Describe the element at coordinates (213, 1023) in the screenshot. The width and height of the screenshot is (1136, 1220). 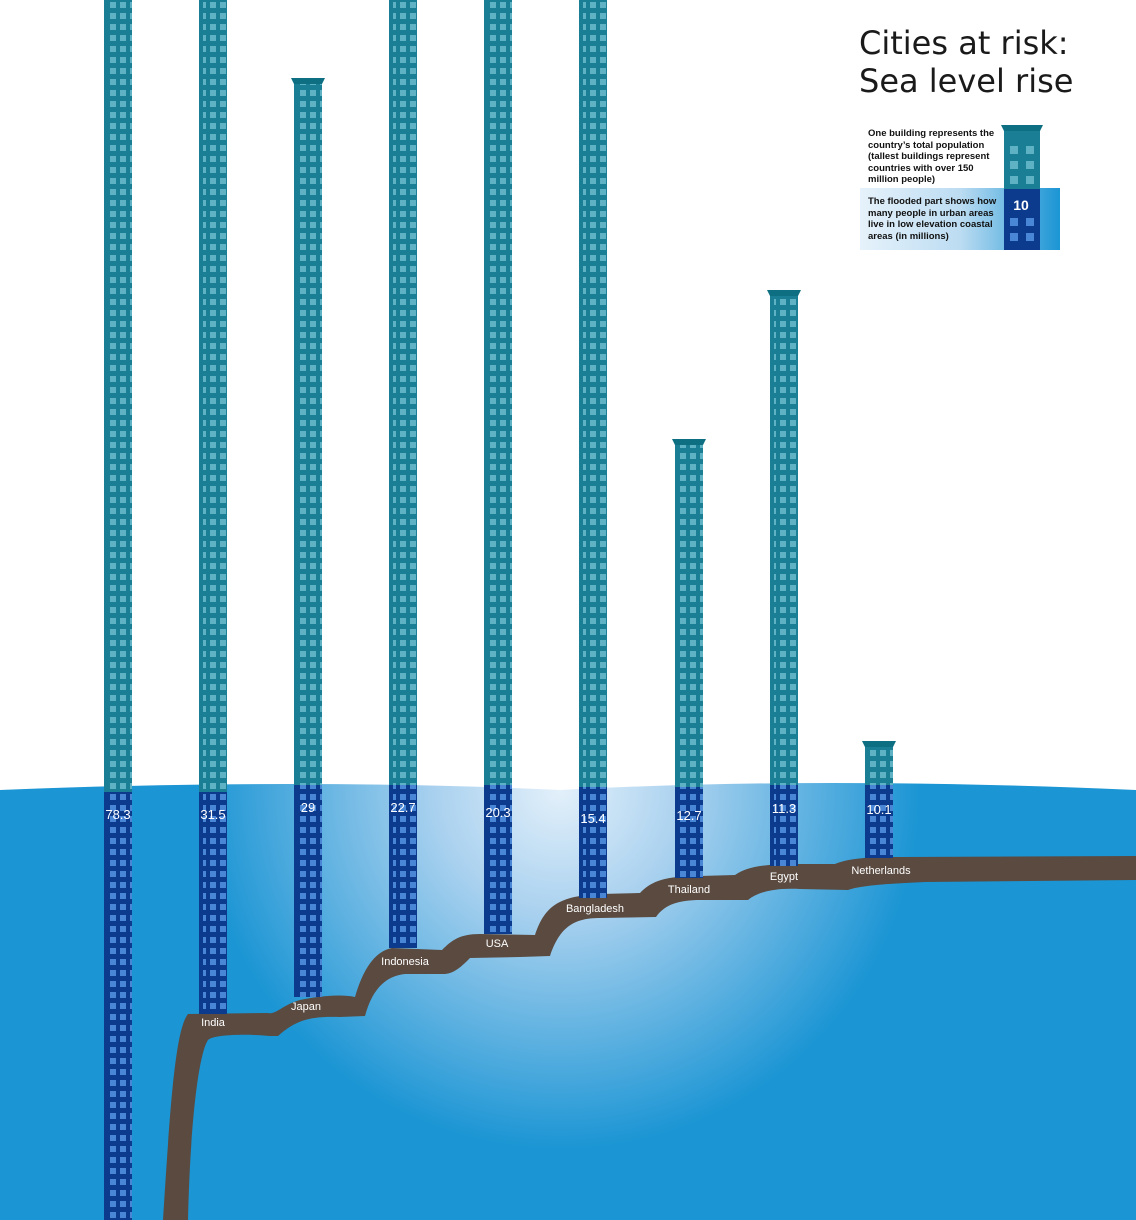
I see `country-label: India` at that location.